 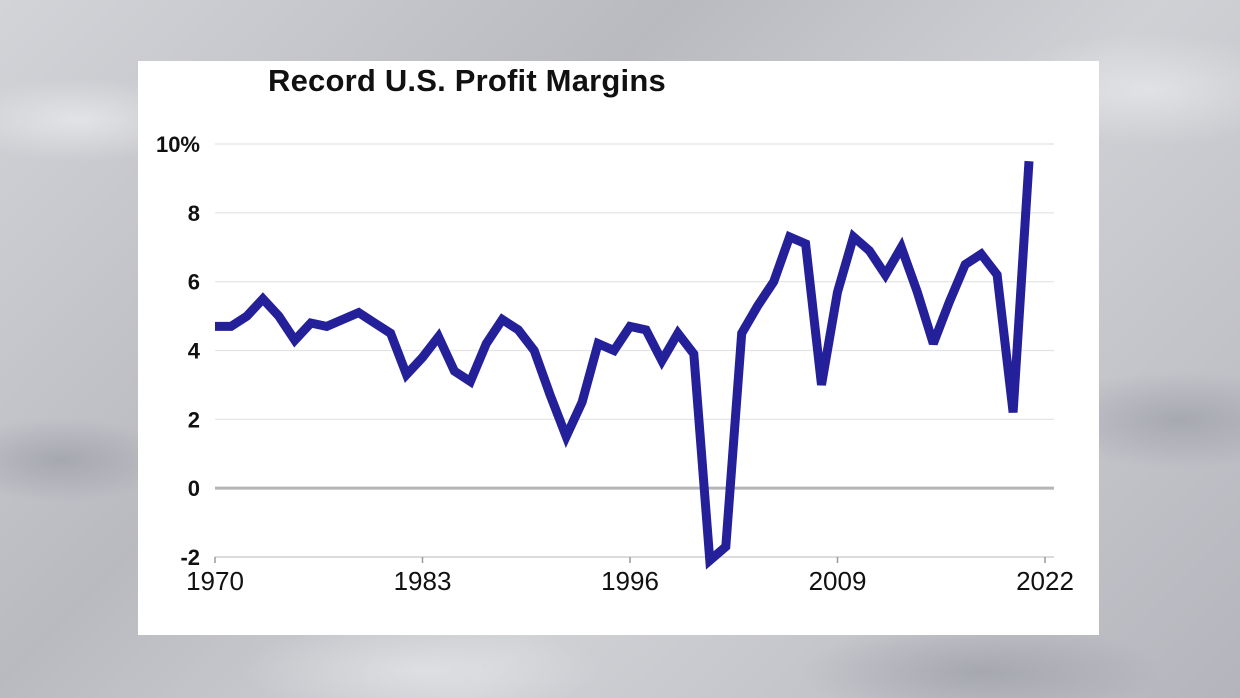 What do you see at coordinates (194, 488) in the screenshot?
I see `y-tick-label: 0` at bounding box center [194, 488].